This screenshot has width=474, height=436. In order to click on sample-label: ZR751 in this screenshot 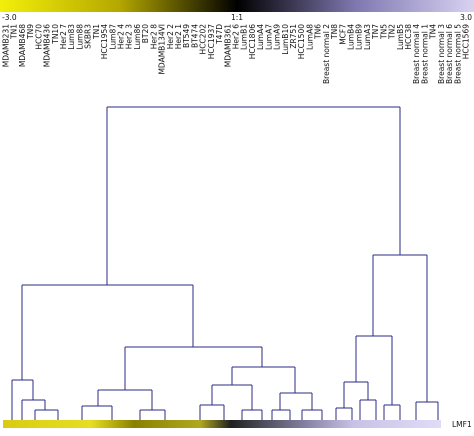, I will do `click(293, 36)`.